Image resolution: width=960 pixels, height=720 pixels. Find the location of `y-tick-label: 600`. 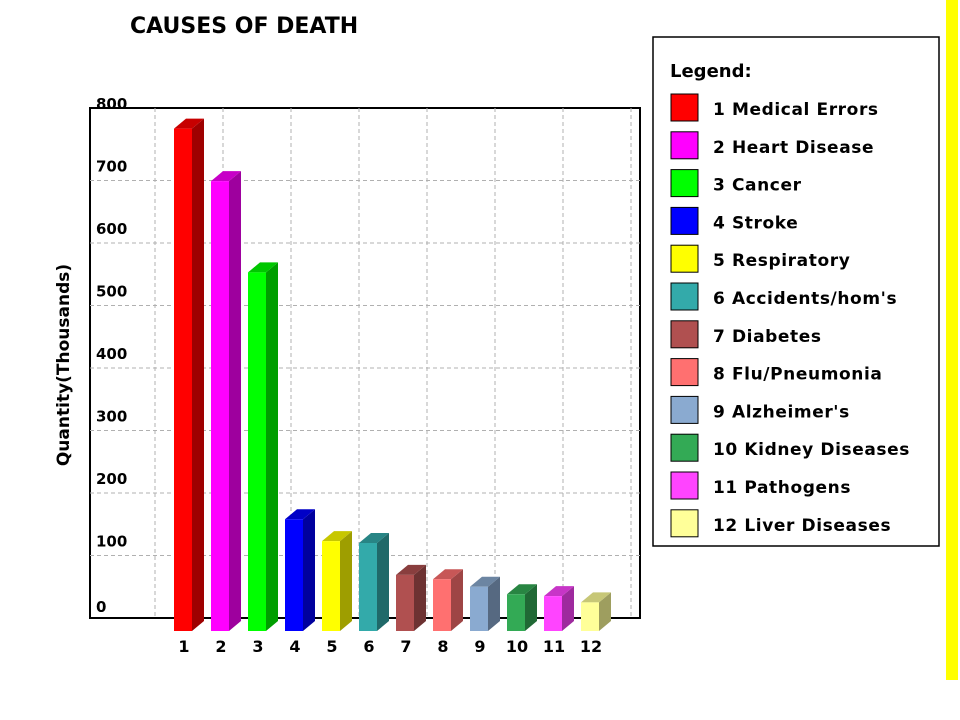

y-tick-label: 600 is located at coordinates (111, 229).